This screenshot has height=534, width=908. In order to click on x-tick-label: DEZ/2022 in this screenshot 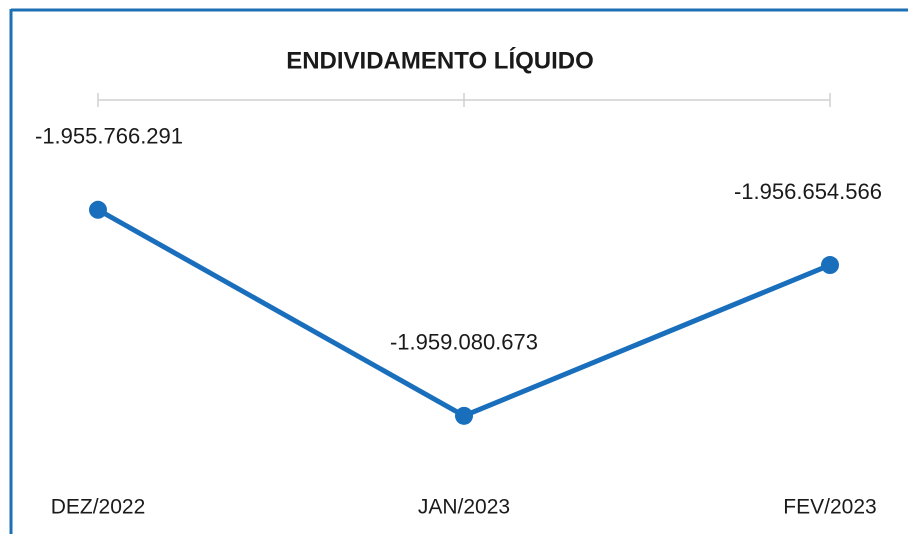, I will do `click(98, 507)`.